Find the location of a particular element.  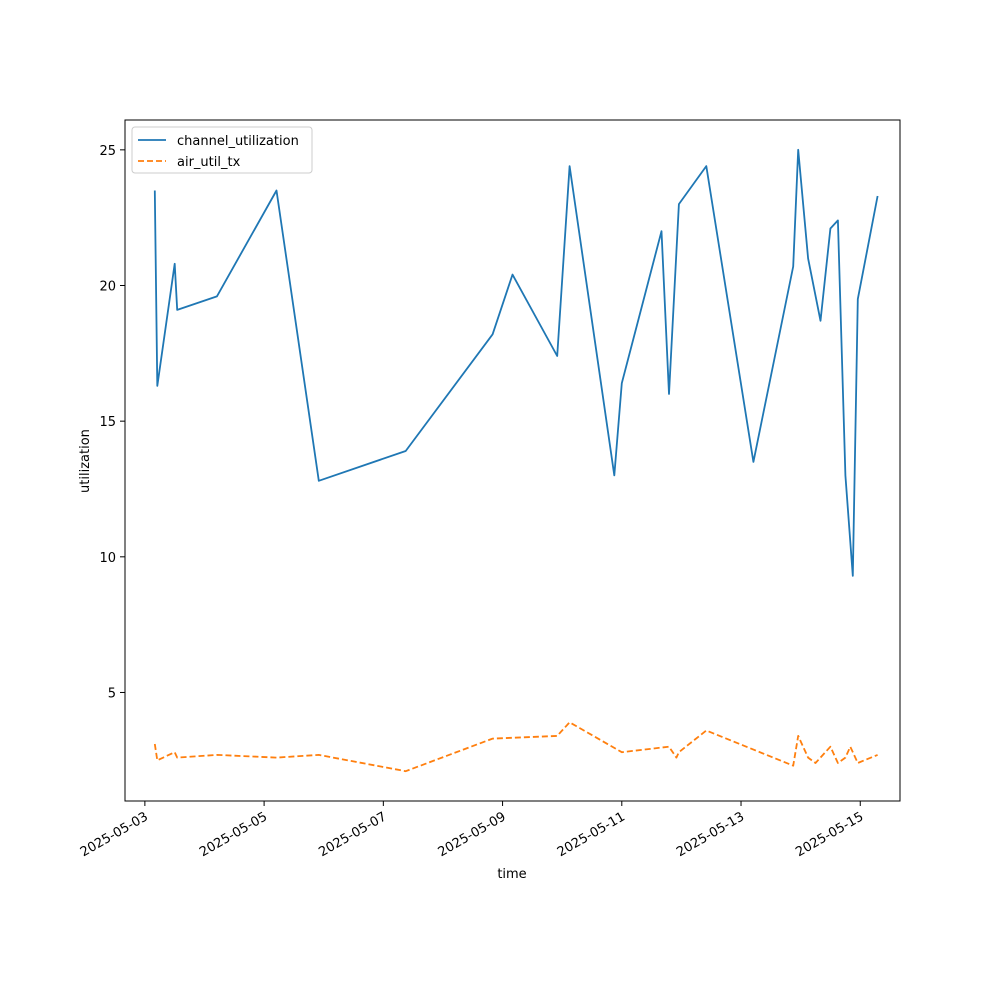

x-tick-label: 2025-05-11 is located at coordinates (591, 834).